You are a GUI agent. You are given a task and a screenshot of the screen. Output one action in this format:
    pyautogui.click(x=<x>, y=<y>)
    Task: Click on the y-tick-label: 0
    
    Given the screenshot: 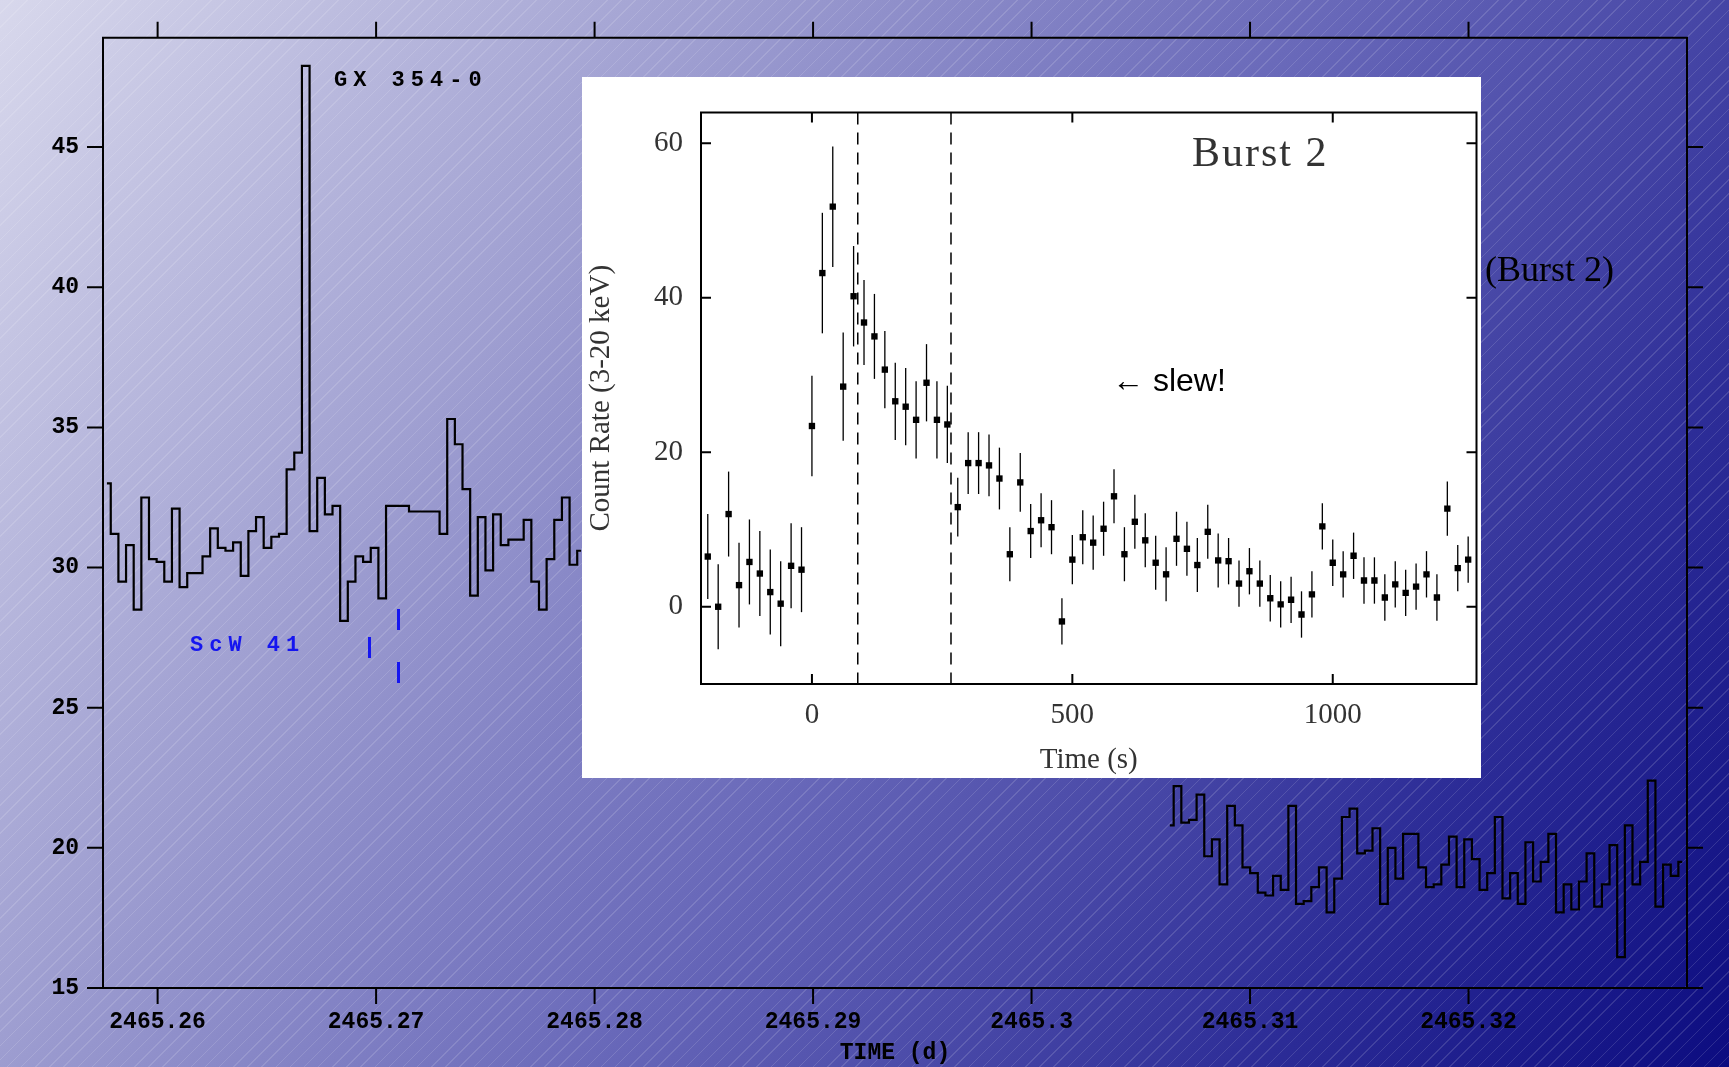 What is the action you would take?
    pyautogui.click(x=675, y=604)
    